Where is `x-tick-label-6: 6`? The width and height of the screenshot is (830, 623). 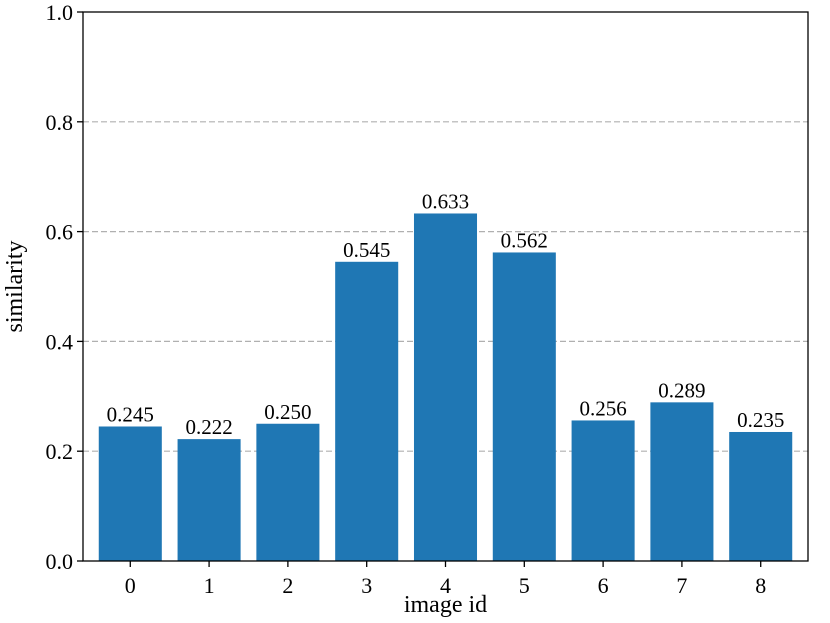
x-tick-label-6: 6 is located at coordinates (603, 585).